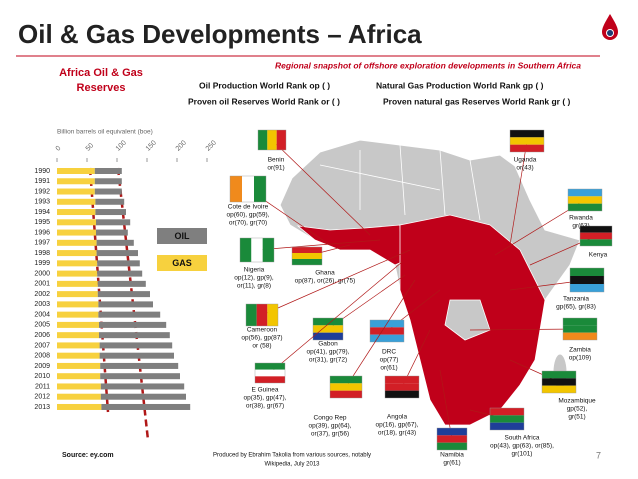  I want to click on country-name: Ghana, so click(325, 273).